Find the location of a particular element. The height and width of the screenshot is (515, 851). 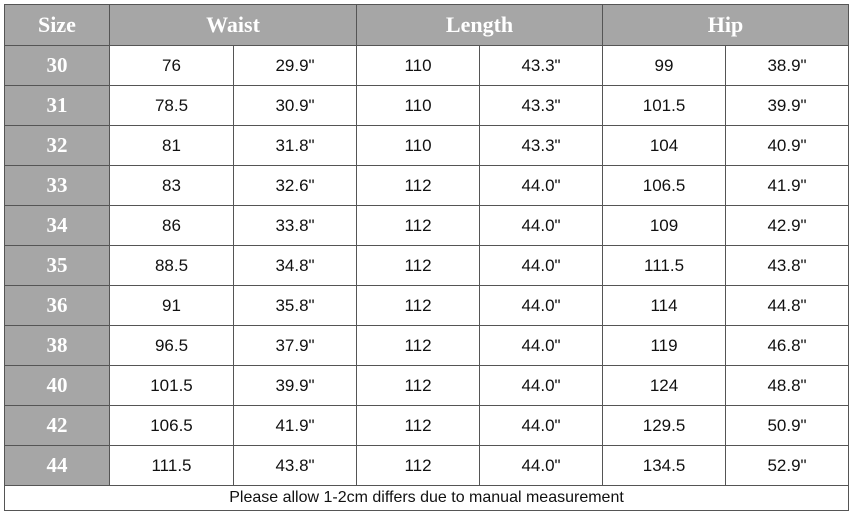

size-row: 30 76 29.9" 110 43.3" 99 38.9" is located at coordinates (427, 65).